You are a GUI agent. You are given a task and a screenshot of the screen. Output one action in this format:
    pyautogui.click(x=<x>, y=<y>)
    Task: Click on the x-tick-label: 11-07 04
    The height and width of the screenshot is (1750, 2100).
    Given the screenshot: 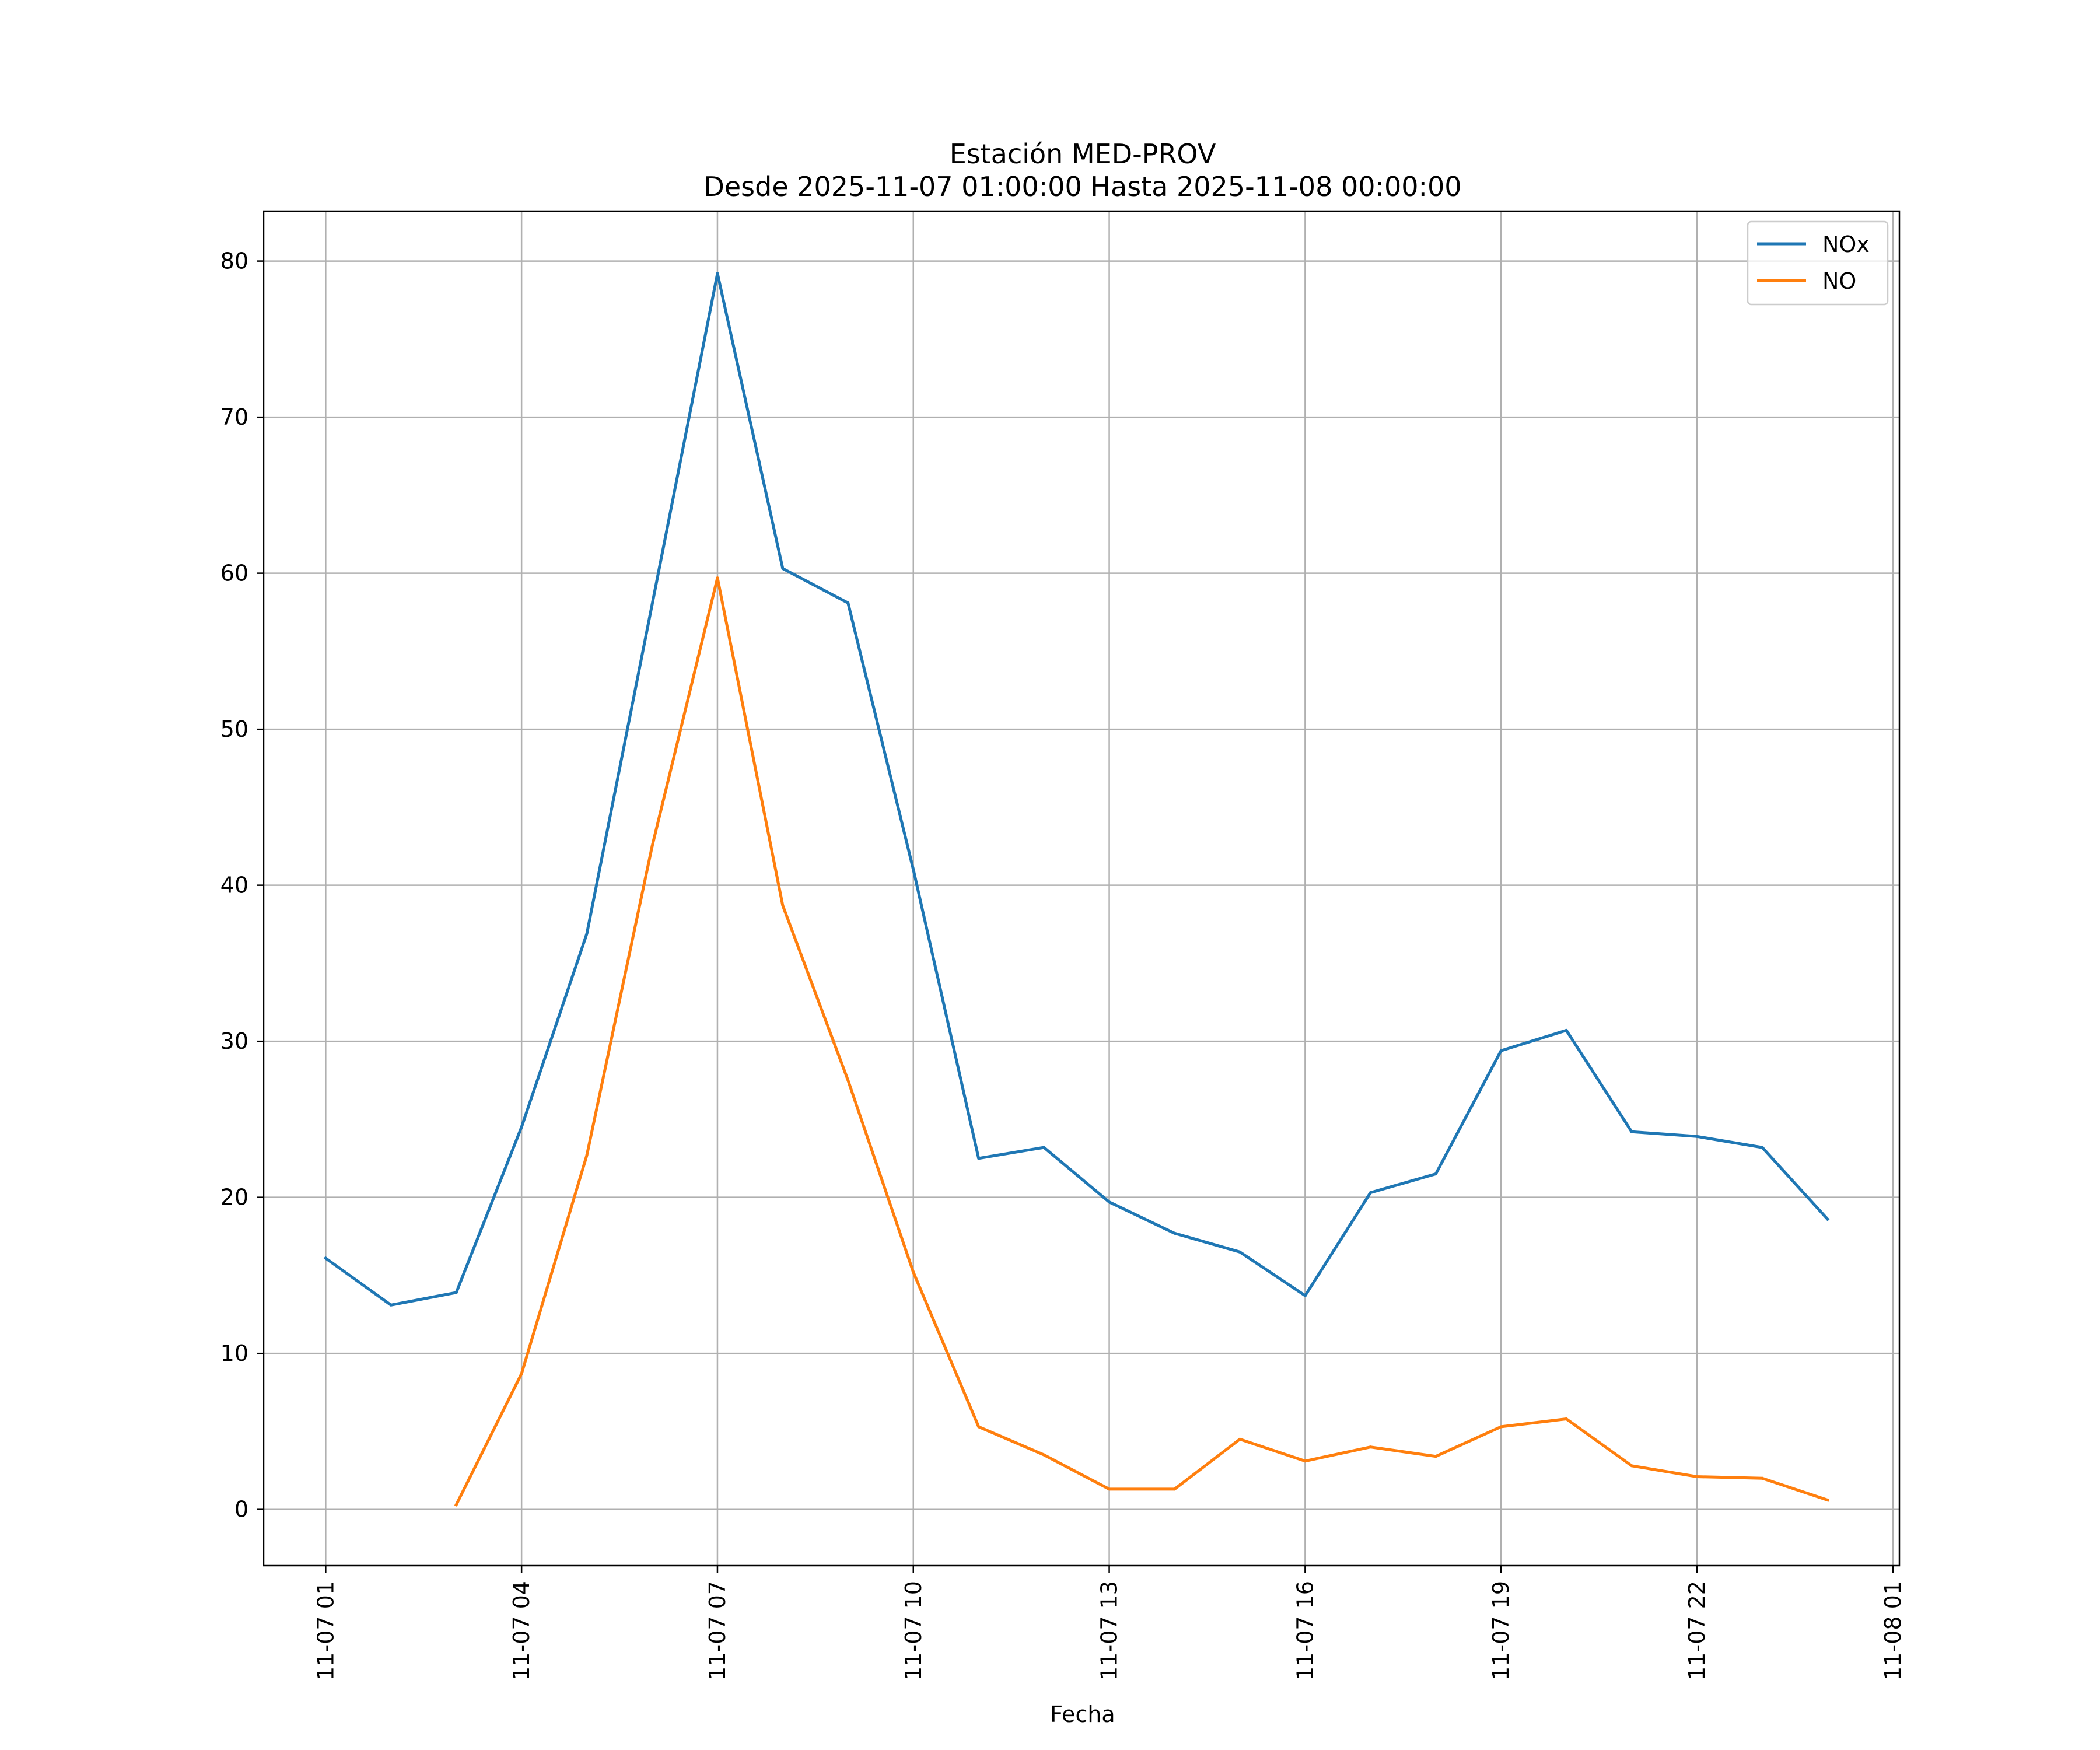 What is the action you would take?
    pyautogui.click(x=521, y=1631)
    